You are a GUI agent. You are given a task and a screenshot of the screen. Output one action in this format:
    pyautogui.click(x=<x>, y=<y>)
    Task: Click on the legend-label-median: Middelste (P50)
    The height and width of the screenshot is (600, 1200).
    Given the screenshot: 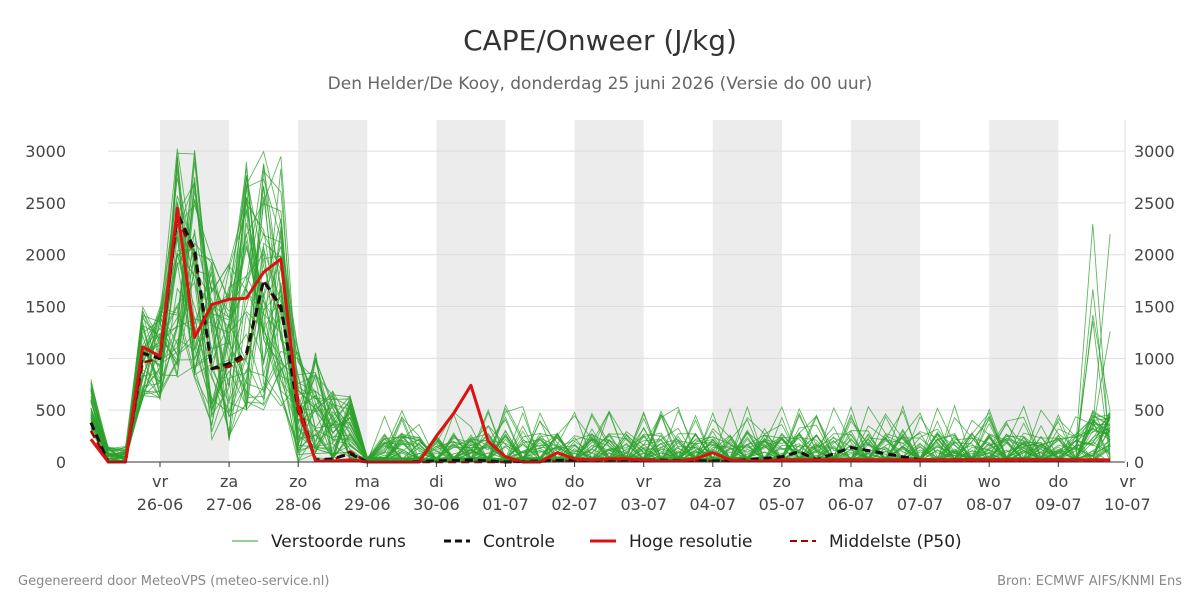 What is the action you would take?
    pyautogui.click(x=895, y=542)
    